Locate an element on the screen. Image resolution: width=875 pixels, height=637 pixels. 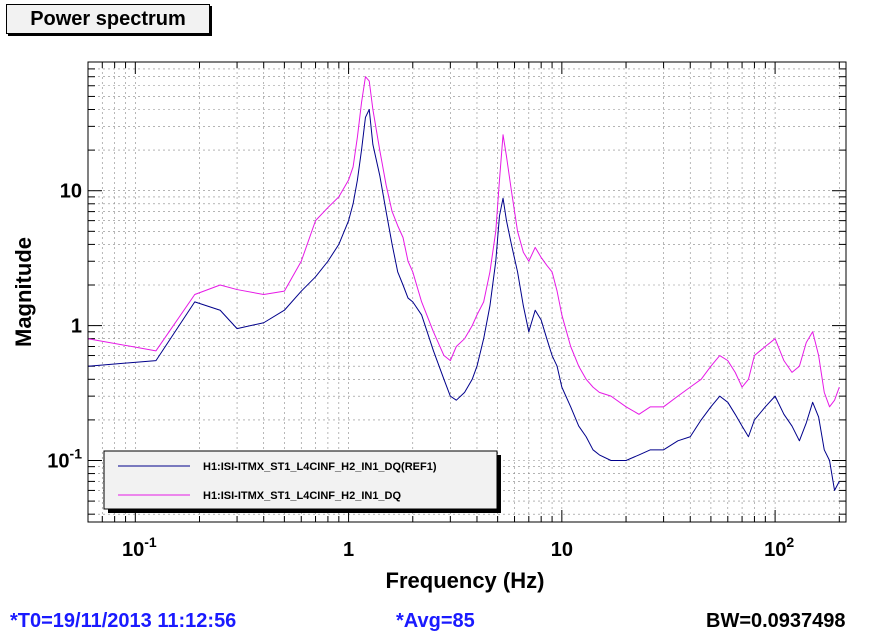
chart-title-box: Power spectrum is located at coordinates (108, 19).